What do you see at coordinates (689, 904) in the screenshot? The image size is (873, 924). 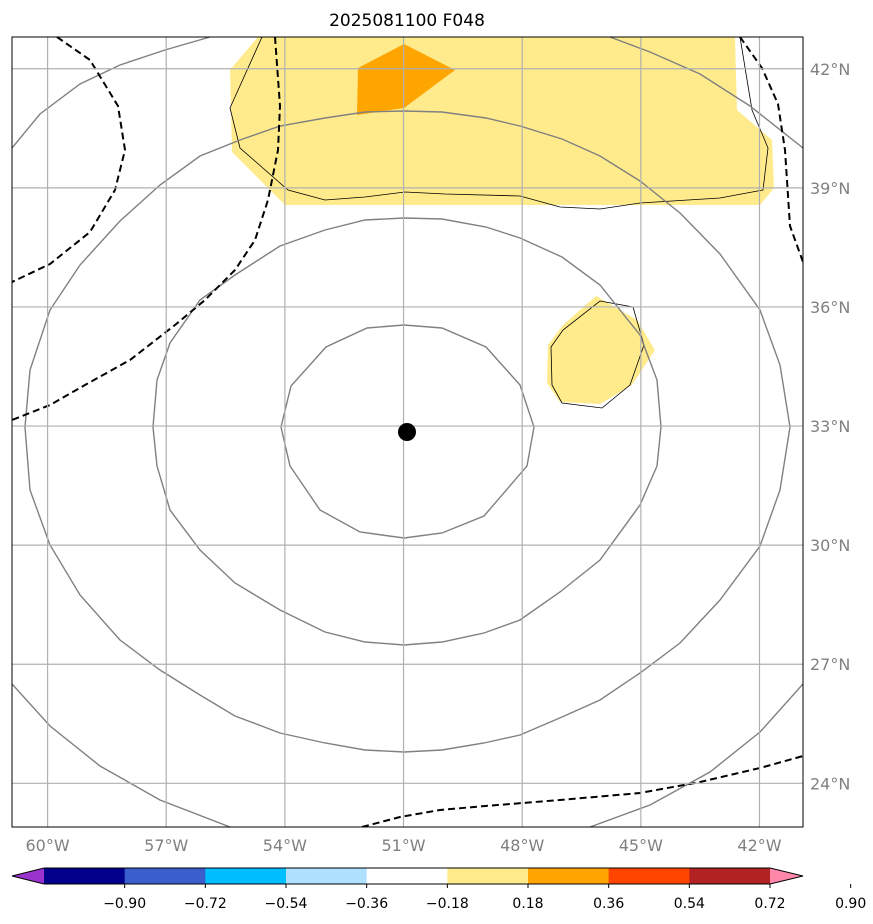 I see `colorbar-tick-label: 0.54` at bounding box center [689, 904].